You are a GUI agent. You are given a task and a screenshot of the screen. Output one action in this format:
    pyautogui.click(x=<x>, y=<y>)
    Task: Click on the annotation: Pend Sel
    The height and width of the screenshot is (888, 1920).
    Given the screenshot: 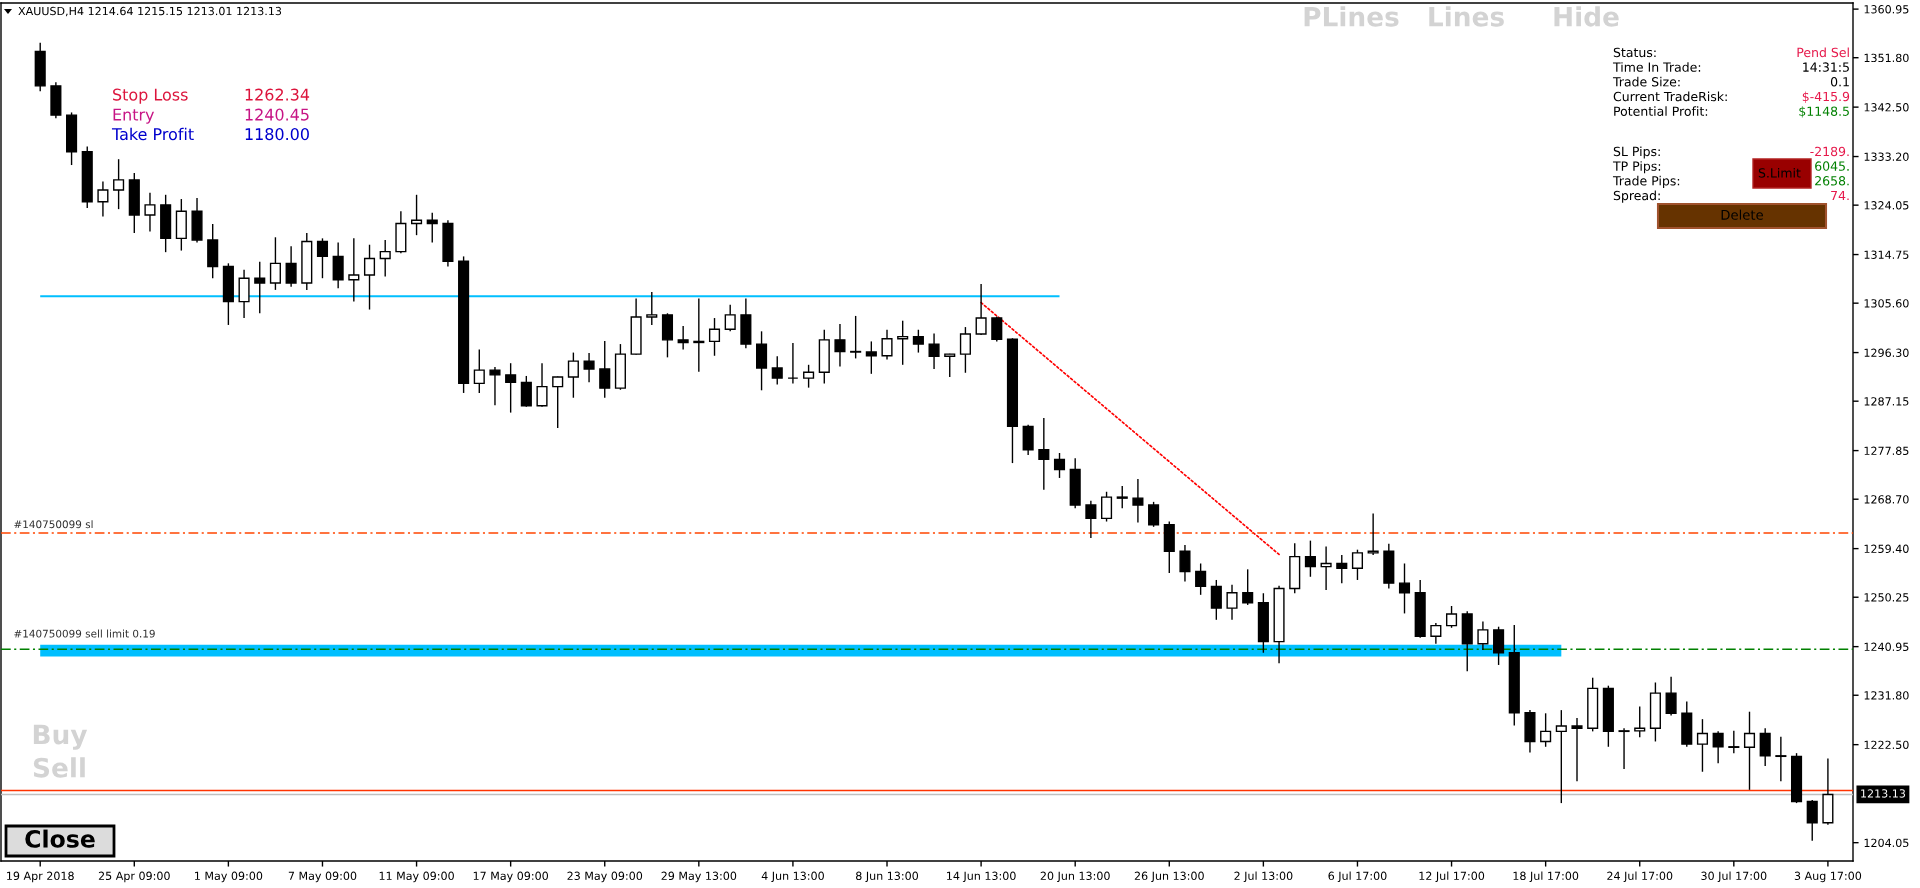 What is the action you would take?
    pyautogui.click(x=1823, y=52)
    